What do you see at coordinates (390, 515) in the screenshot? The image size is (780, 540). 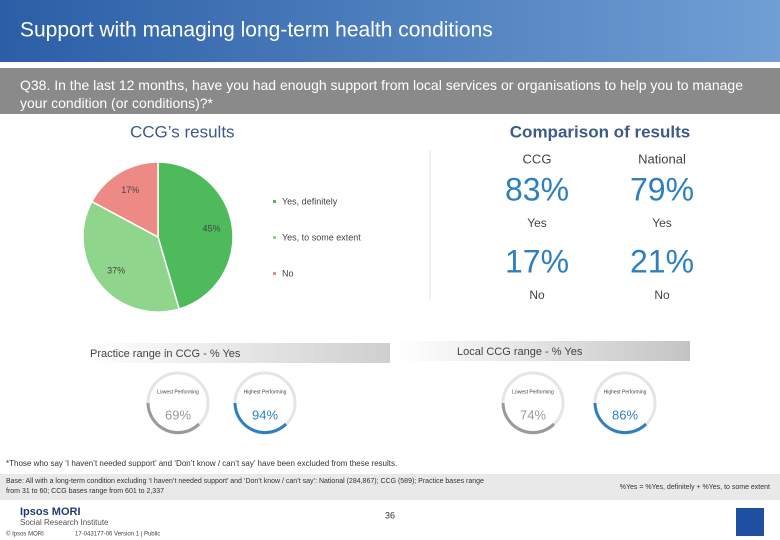 I see `page-number: 36` at bounding box center [390, 515].